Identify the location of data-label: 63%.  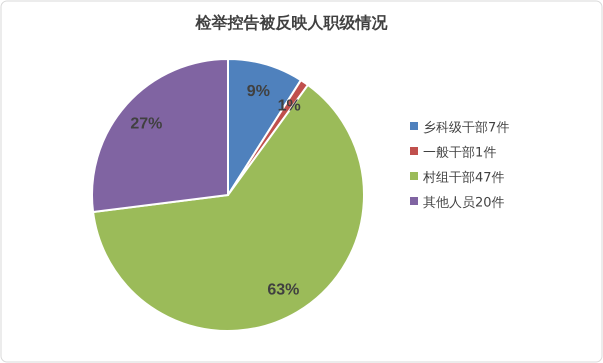
(283, 289).